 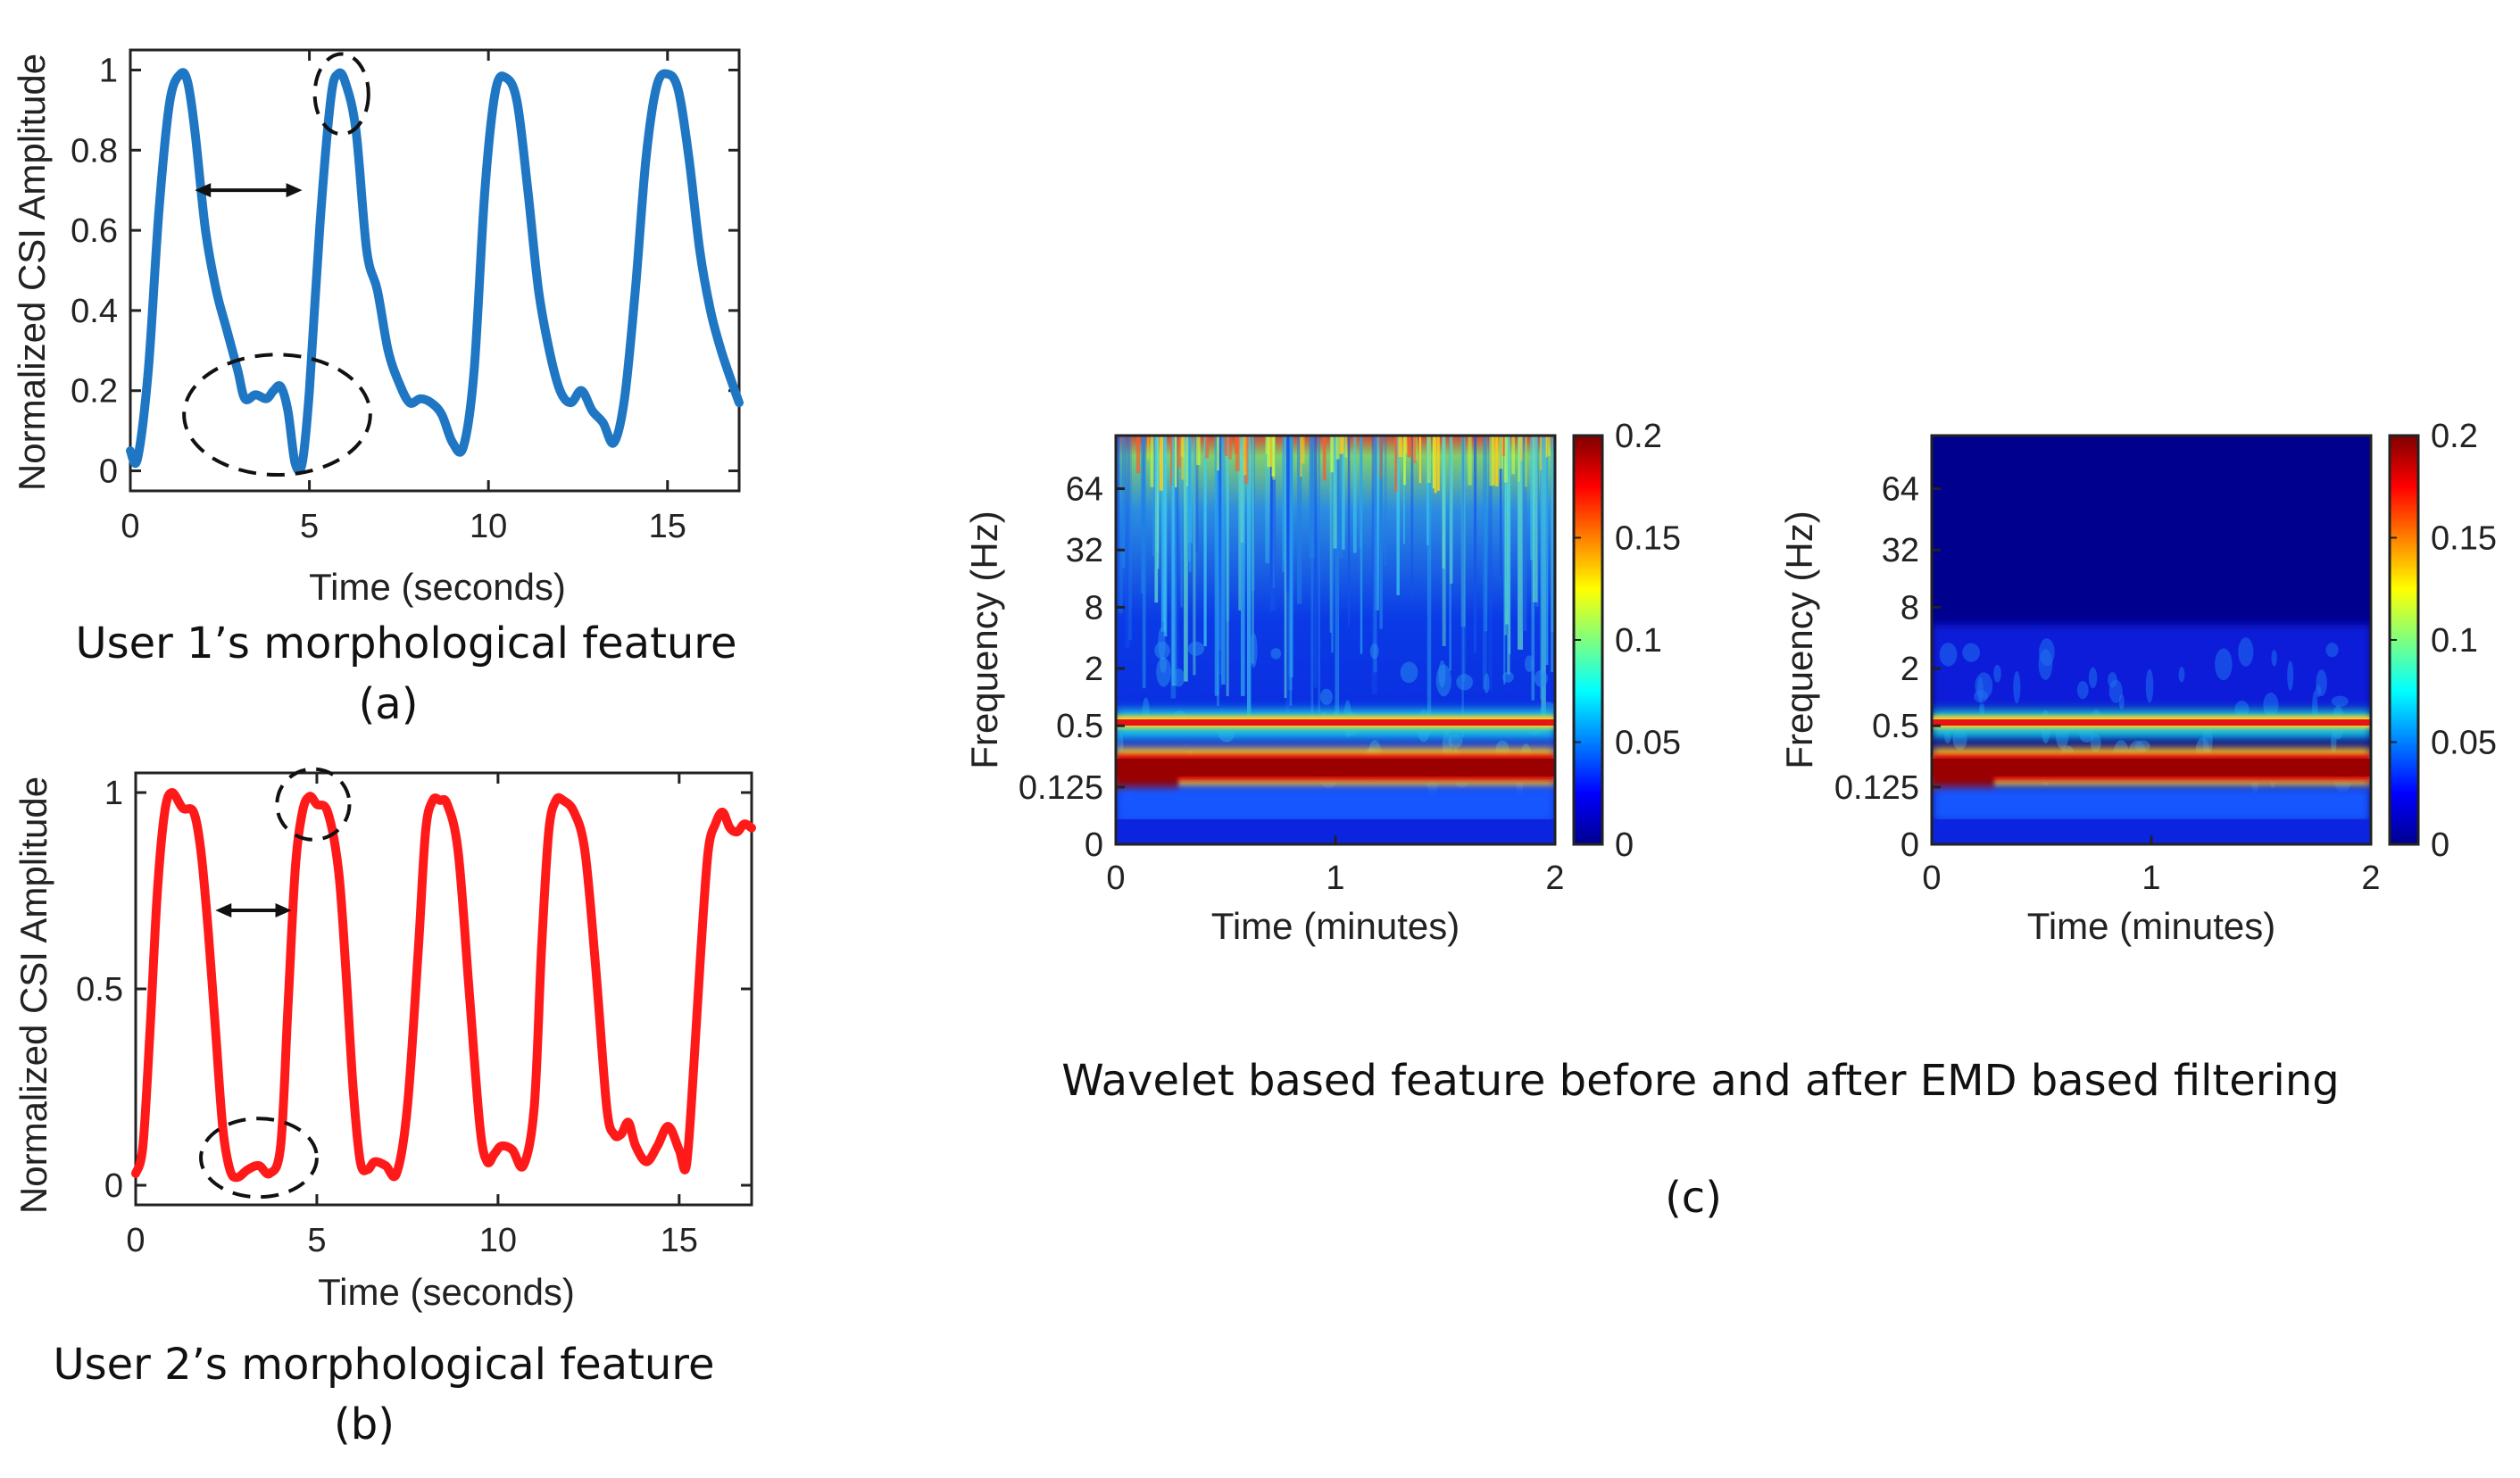 I want to click on panel-a-xlabel: Time (seconds), so click(x=438, y=587).